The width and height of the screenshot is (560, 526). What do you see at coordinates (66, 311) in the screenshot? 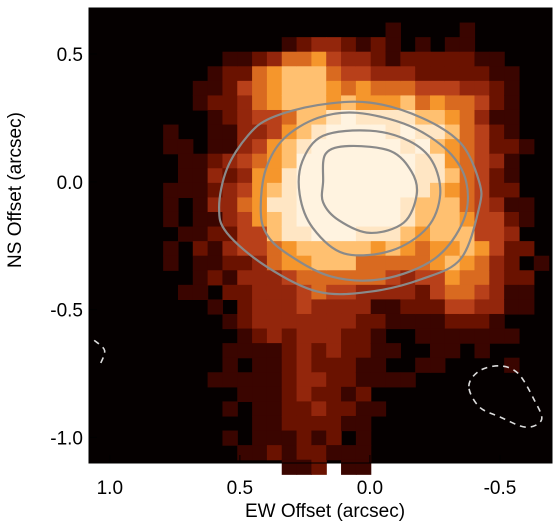
I see `y-tick-label: -0.5` at bounding box center [66, 311].